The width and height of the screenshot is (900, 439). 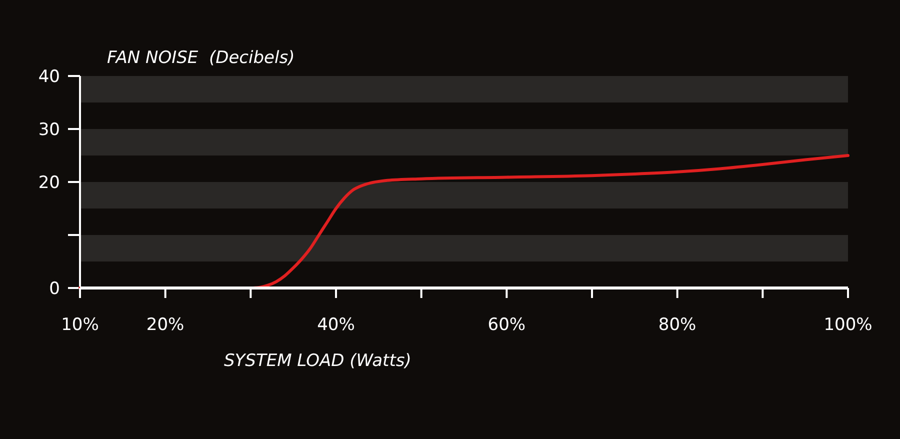 I want to click on y-axis-title: FAN NOISE (Decibels), so click(x=201, y=58).